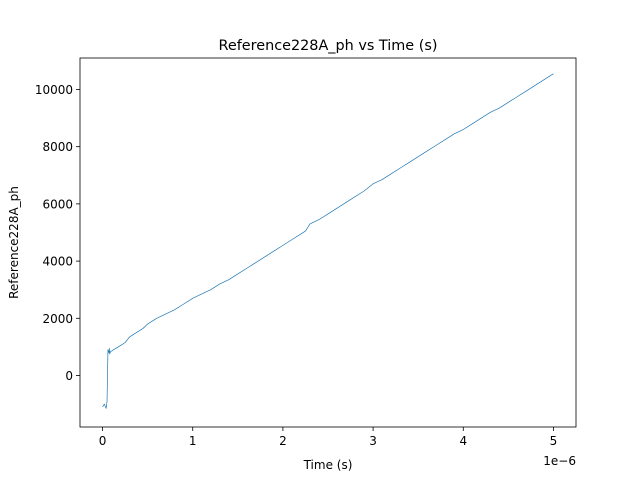  What do you see at coordinates (103, 441) in the screenshot?
I see `x-tick-label: 0` at bounding box center [103, 441].